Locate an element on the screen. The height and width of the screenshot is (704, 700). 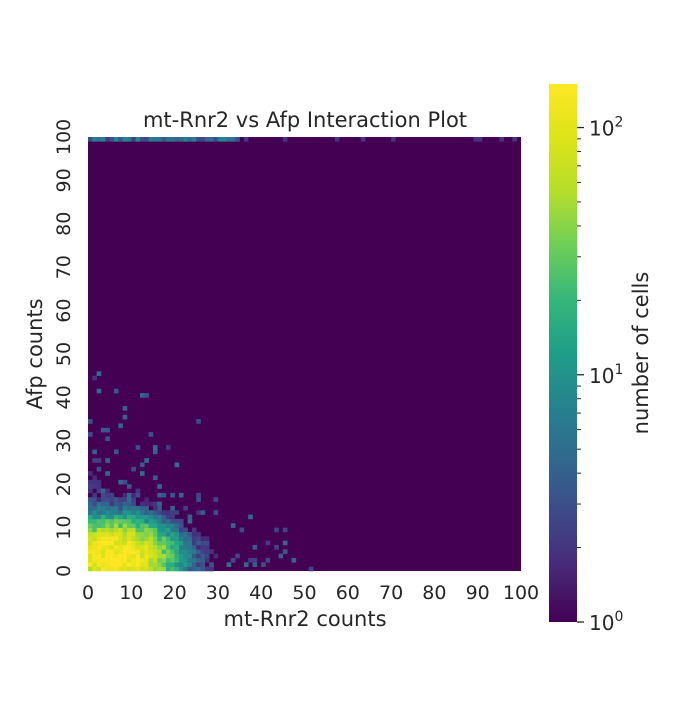
x-tick-label: 70 is located at coordinates (391, 593).